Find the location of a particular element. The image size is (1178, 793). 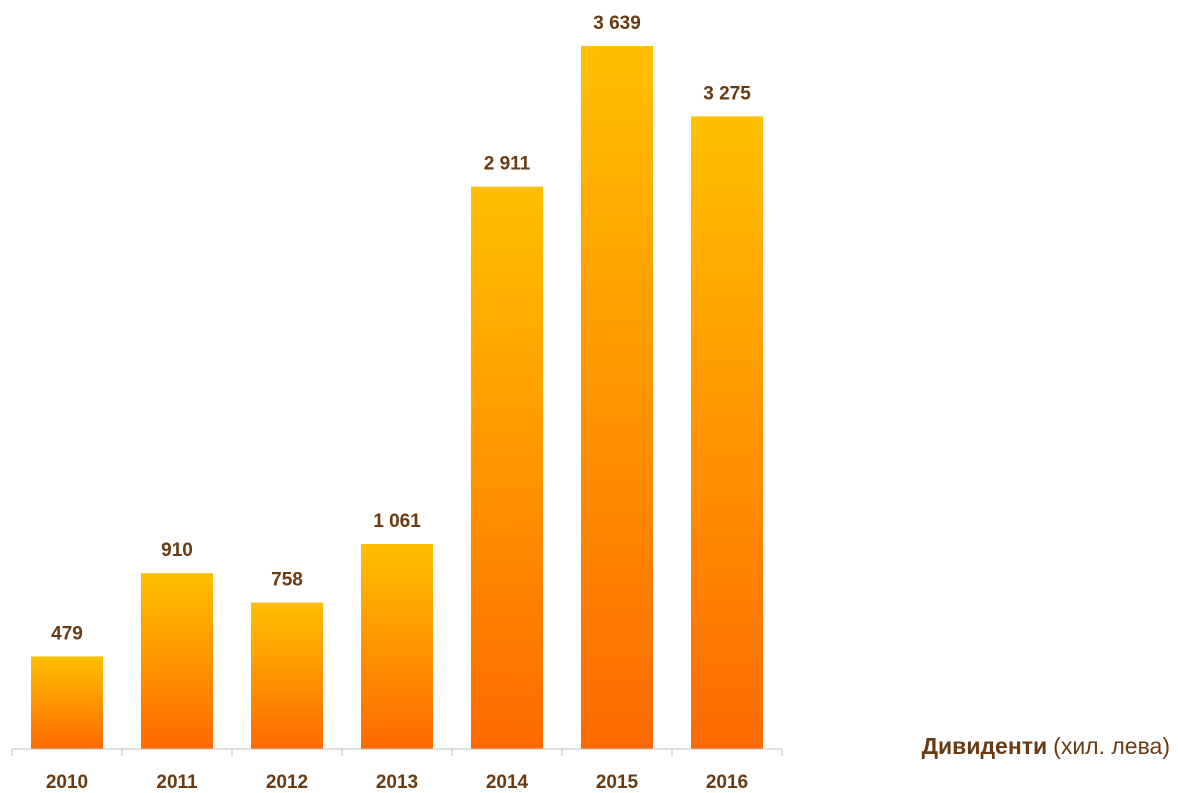

value-label: 479 is located at coordinates (67, 633).